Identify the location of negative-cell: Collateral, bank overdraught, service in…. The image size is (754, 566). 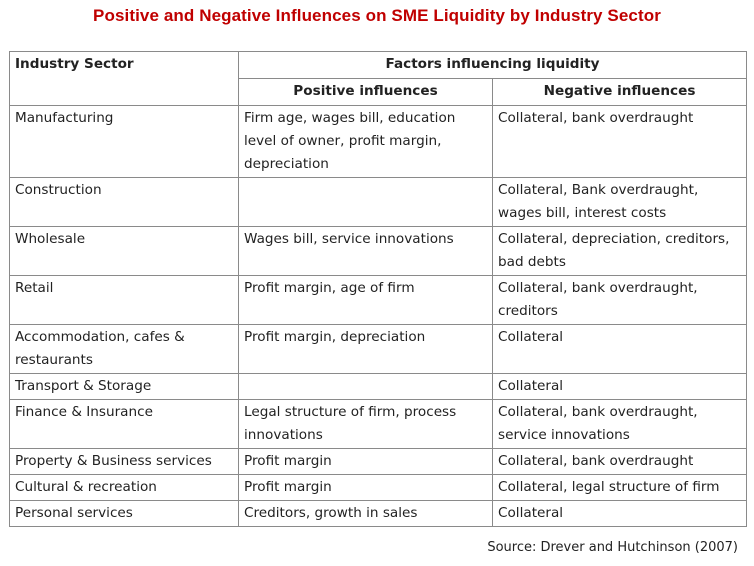
(619, 424).